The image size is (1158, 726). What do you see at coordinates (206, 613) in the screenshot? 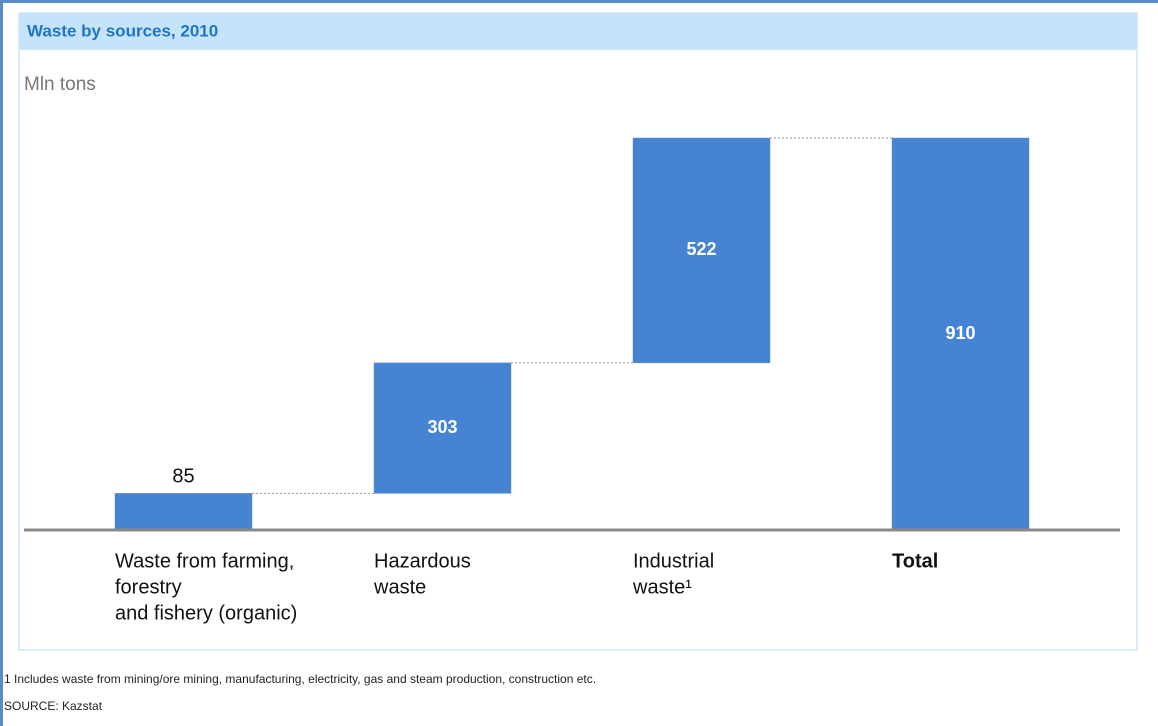
I see `category-label: and fishery (organic)` at bounding box center [206, 613].